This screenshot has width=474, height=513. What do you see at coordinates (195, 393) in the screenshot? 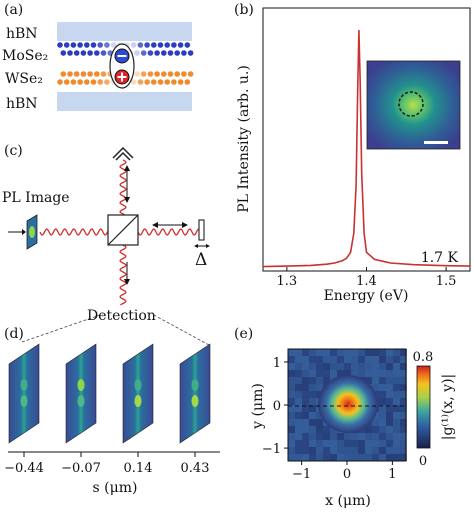
I see `interferogram-slab` at bounding box center [195, 393].